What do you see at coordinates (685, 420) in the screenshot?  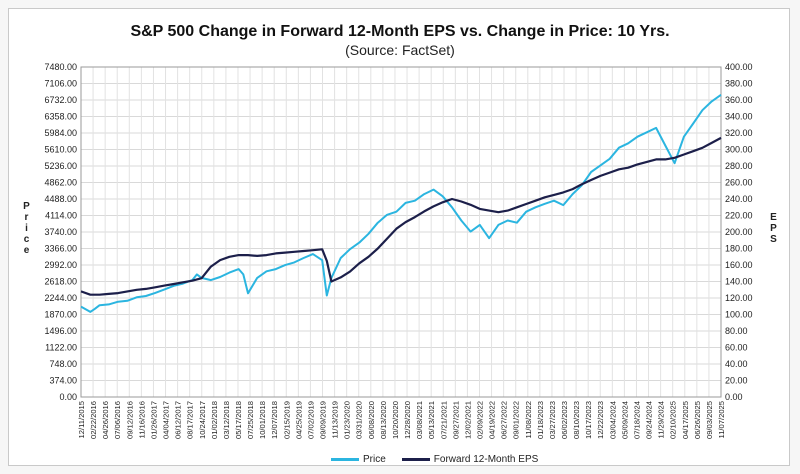 I see `x-tick-label: 04/17/2025` at bounding box center [685, 420].